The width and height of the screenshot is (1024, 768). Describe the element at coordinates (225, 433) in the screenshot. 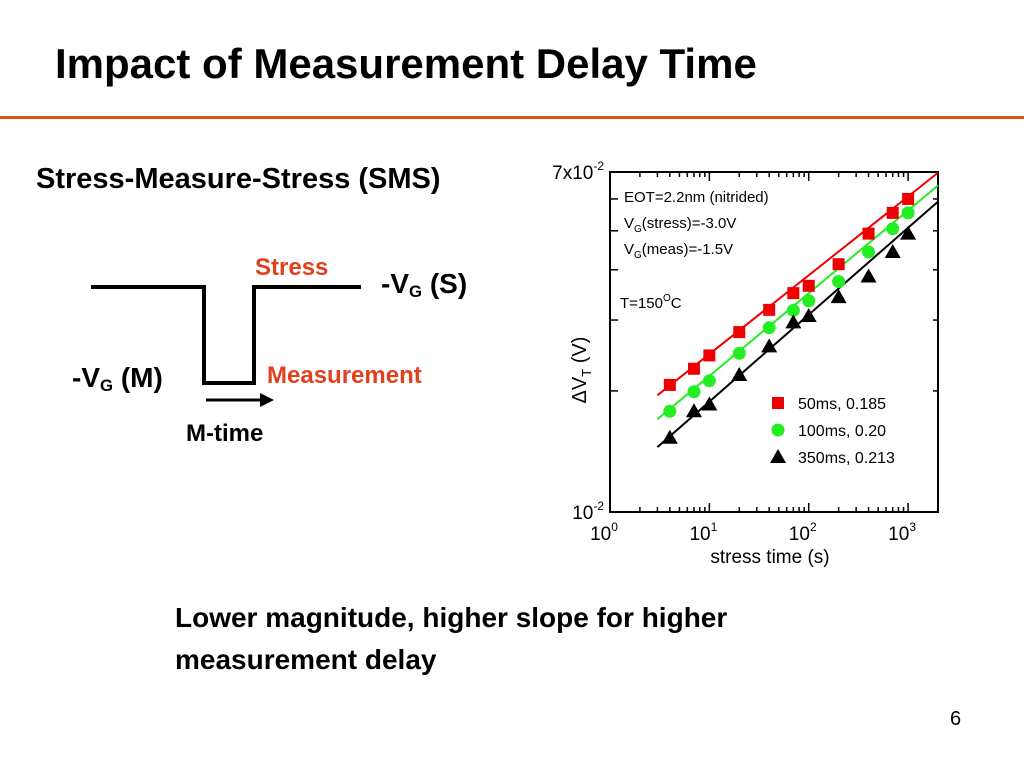

I see `mtime-label: M-time` at that location.